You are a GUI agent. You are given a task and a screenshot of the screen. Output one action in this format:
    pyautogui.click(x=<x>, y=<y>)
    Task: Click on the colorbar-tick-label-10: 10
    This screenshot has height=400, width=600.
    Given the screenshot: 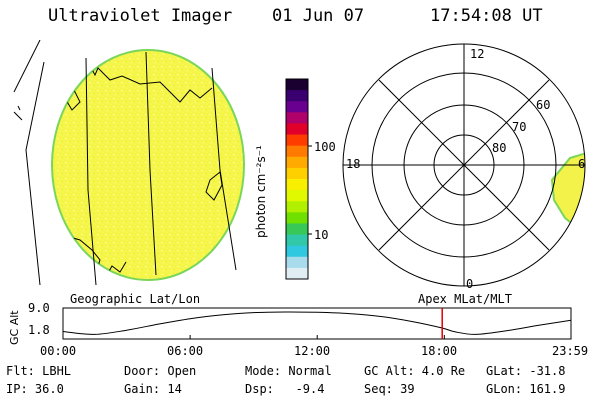 What is the action you would take?
    pyautogui.click(x=321, y=235)
    